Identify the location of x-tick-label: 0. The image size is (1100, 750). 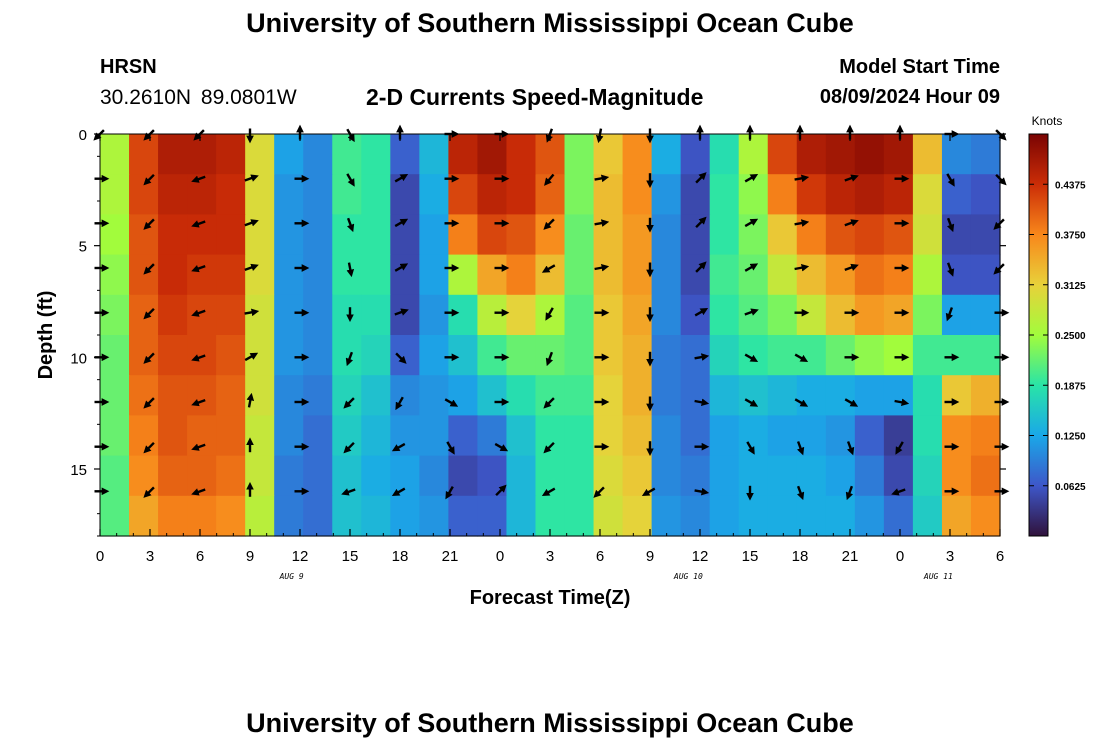
(100, 556).